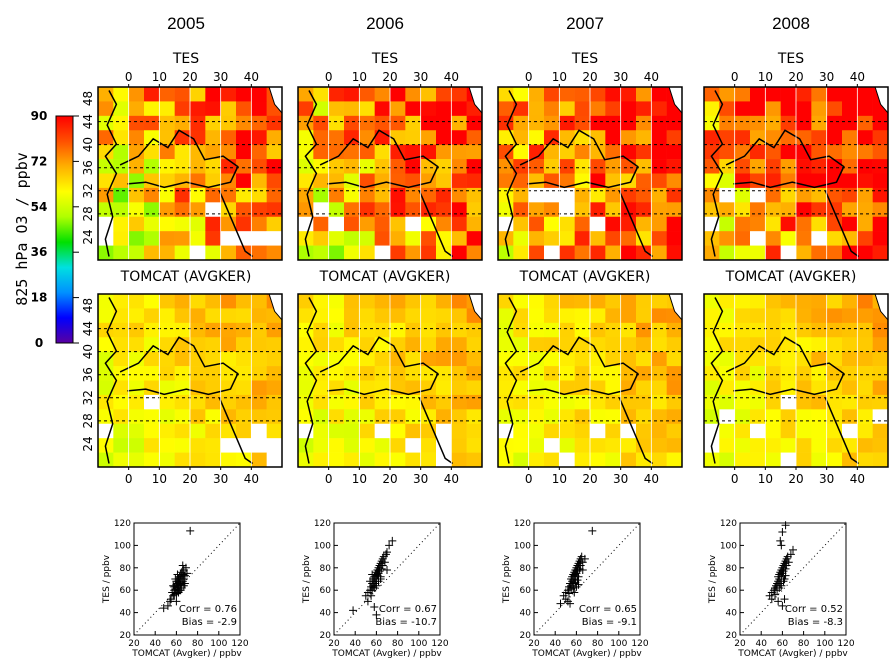 The width and height of the screenshot is (896, 663). What do you see at coordinates (398, 644) in the screenshot?
I see `scatter-x-tick-label: 80` at bounding box center [398, 644].